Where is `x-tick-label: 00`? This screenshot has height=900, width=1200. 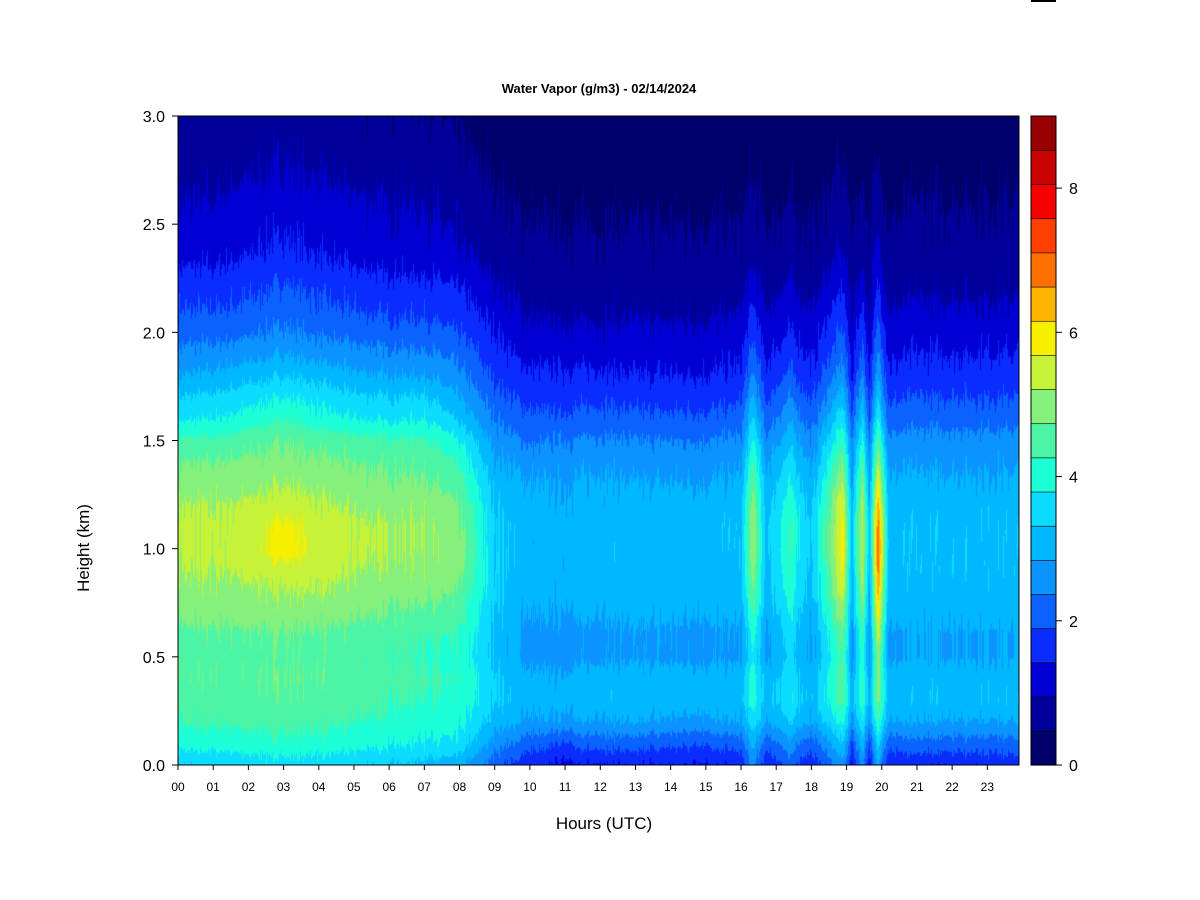
x-tick-label: 00 is located at coordinates (178, 787).